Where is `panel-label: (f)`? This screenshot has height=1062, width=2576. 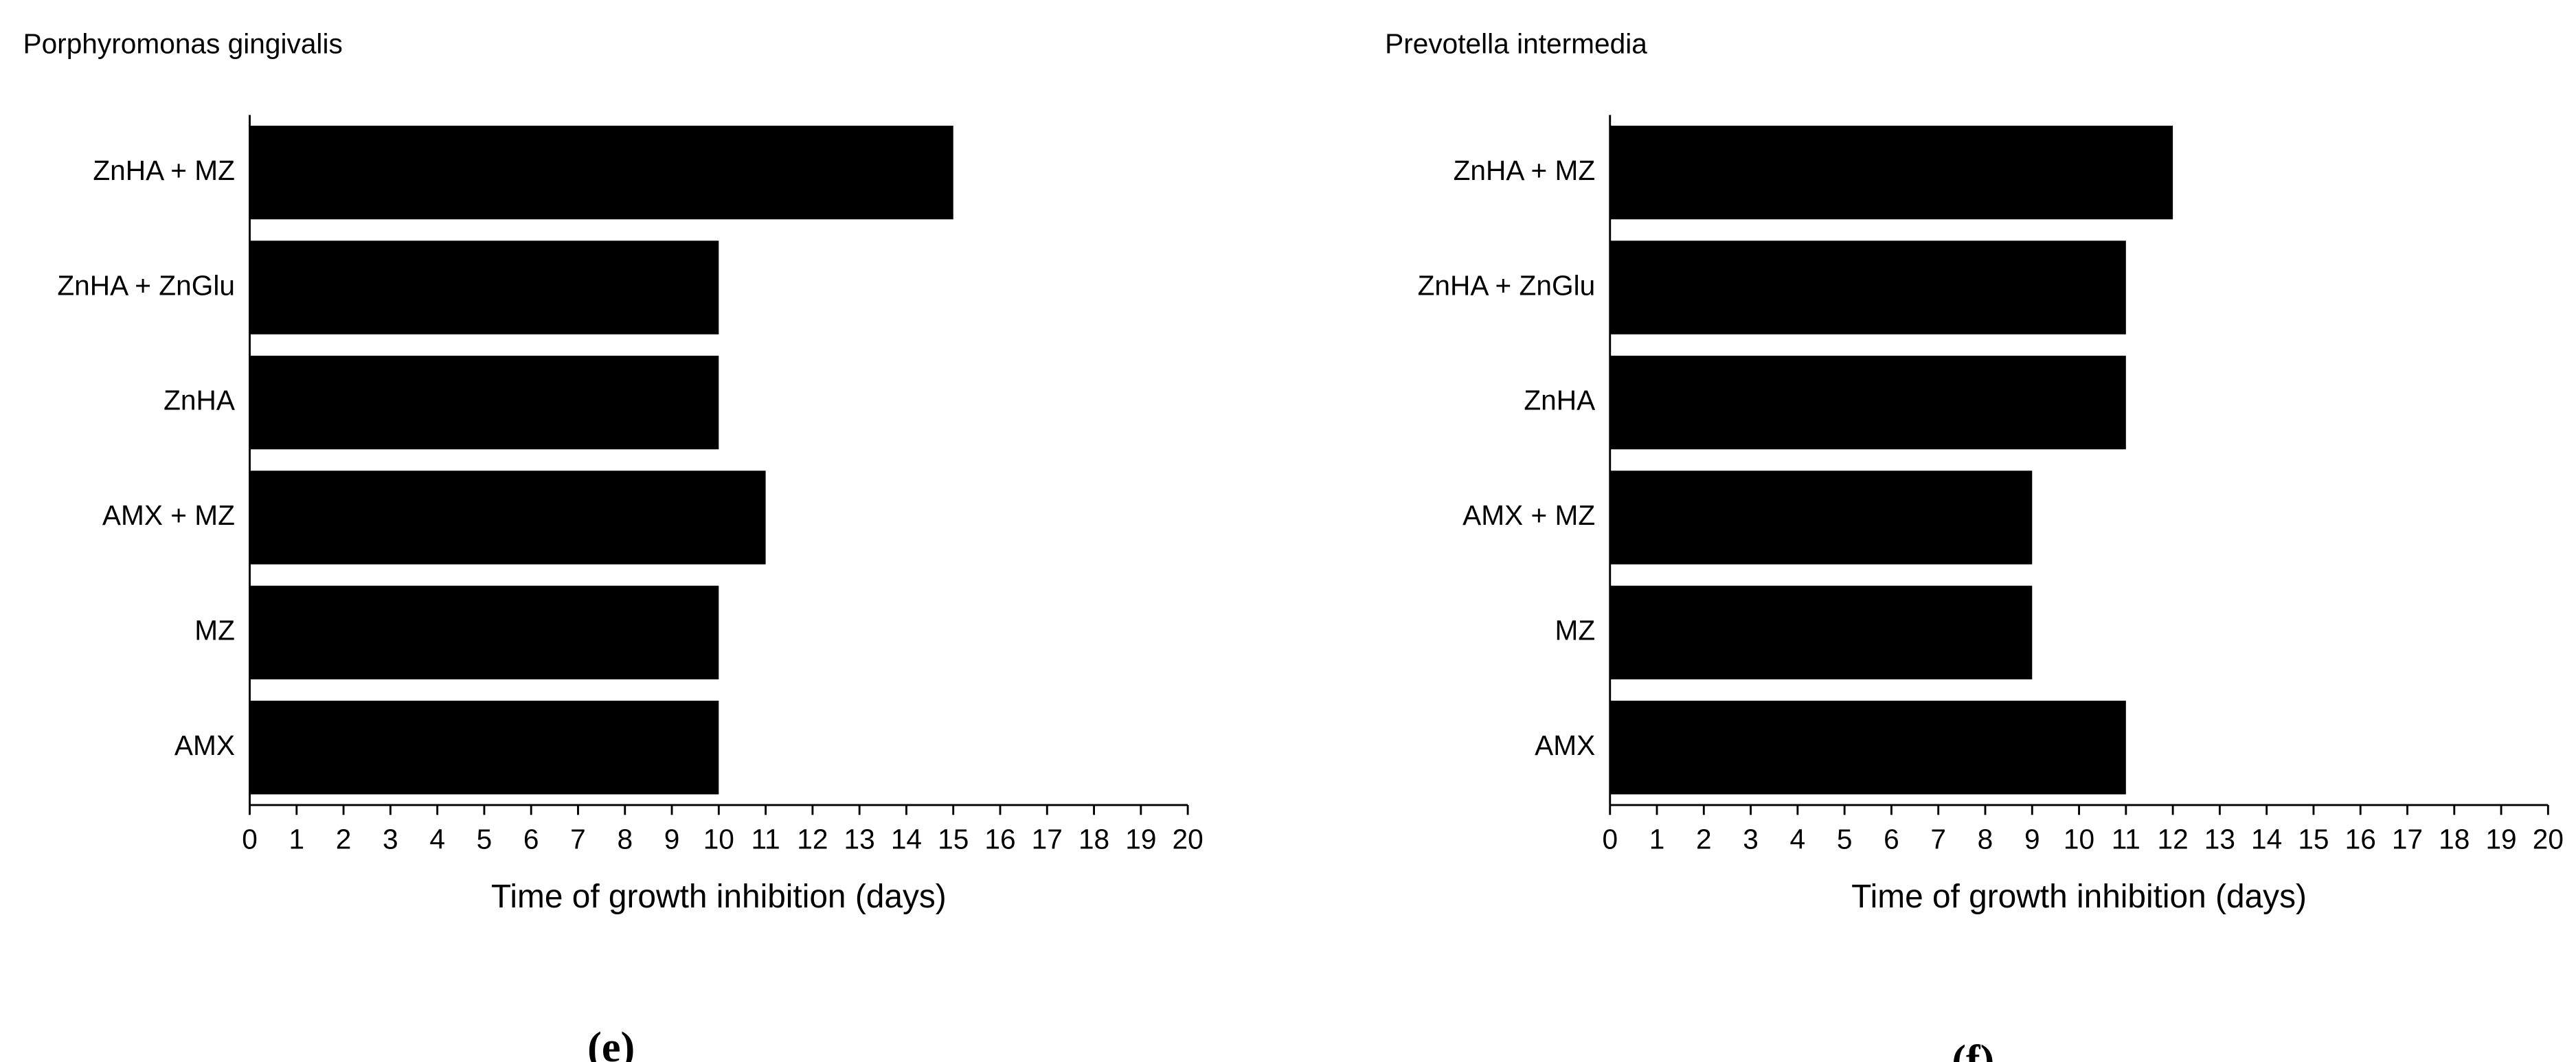
panel-label: (f) is located at coordinates (1973, 1050).